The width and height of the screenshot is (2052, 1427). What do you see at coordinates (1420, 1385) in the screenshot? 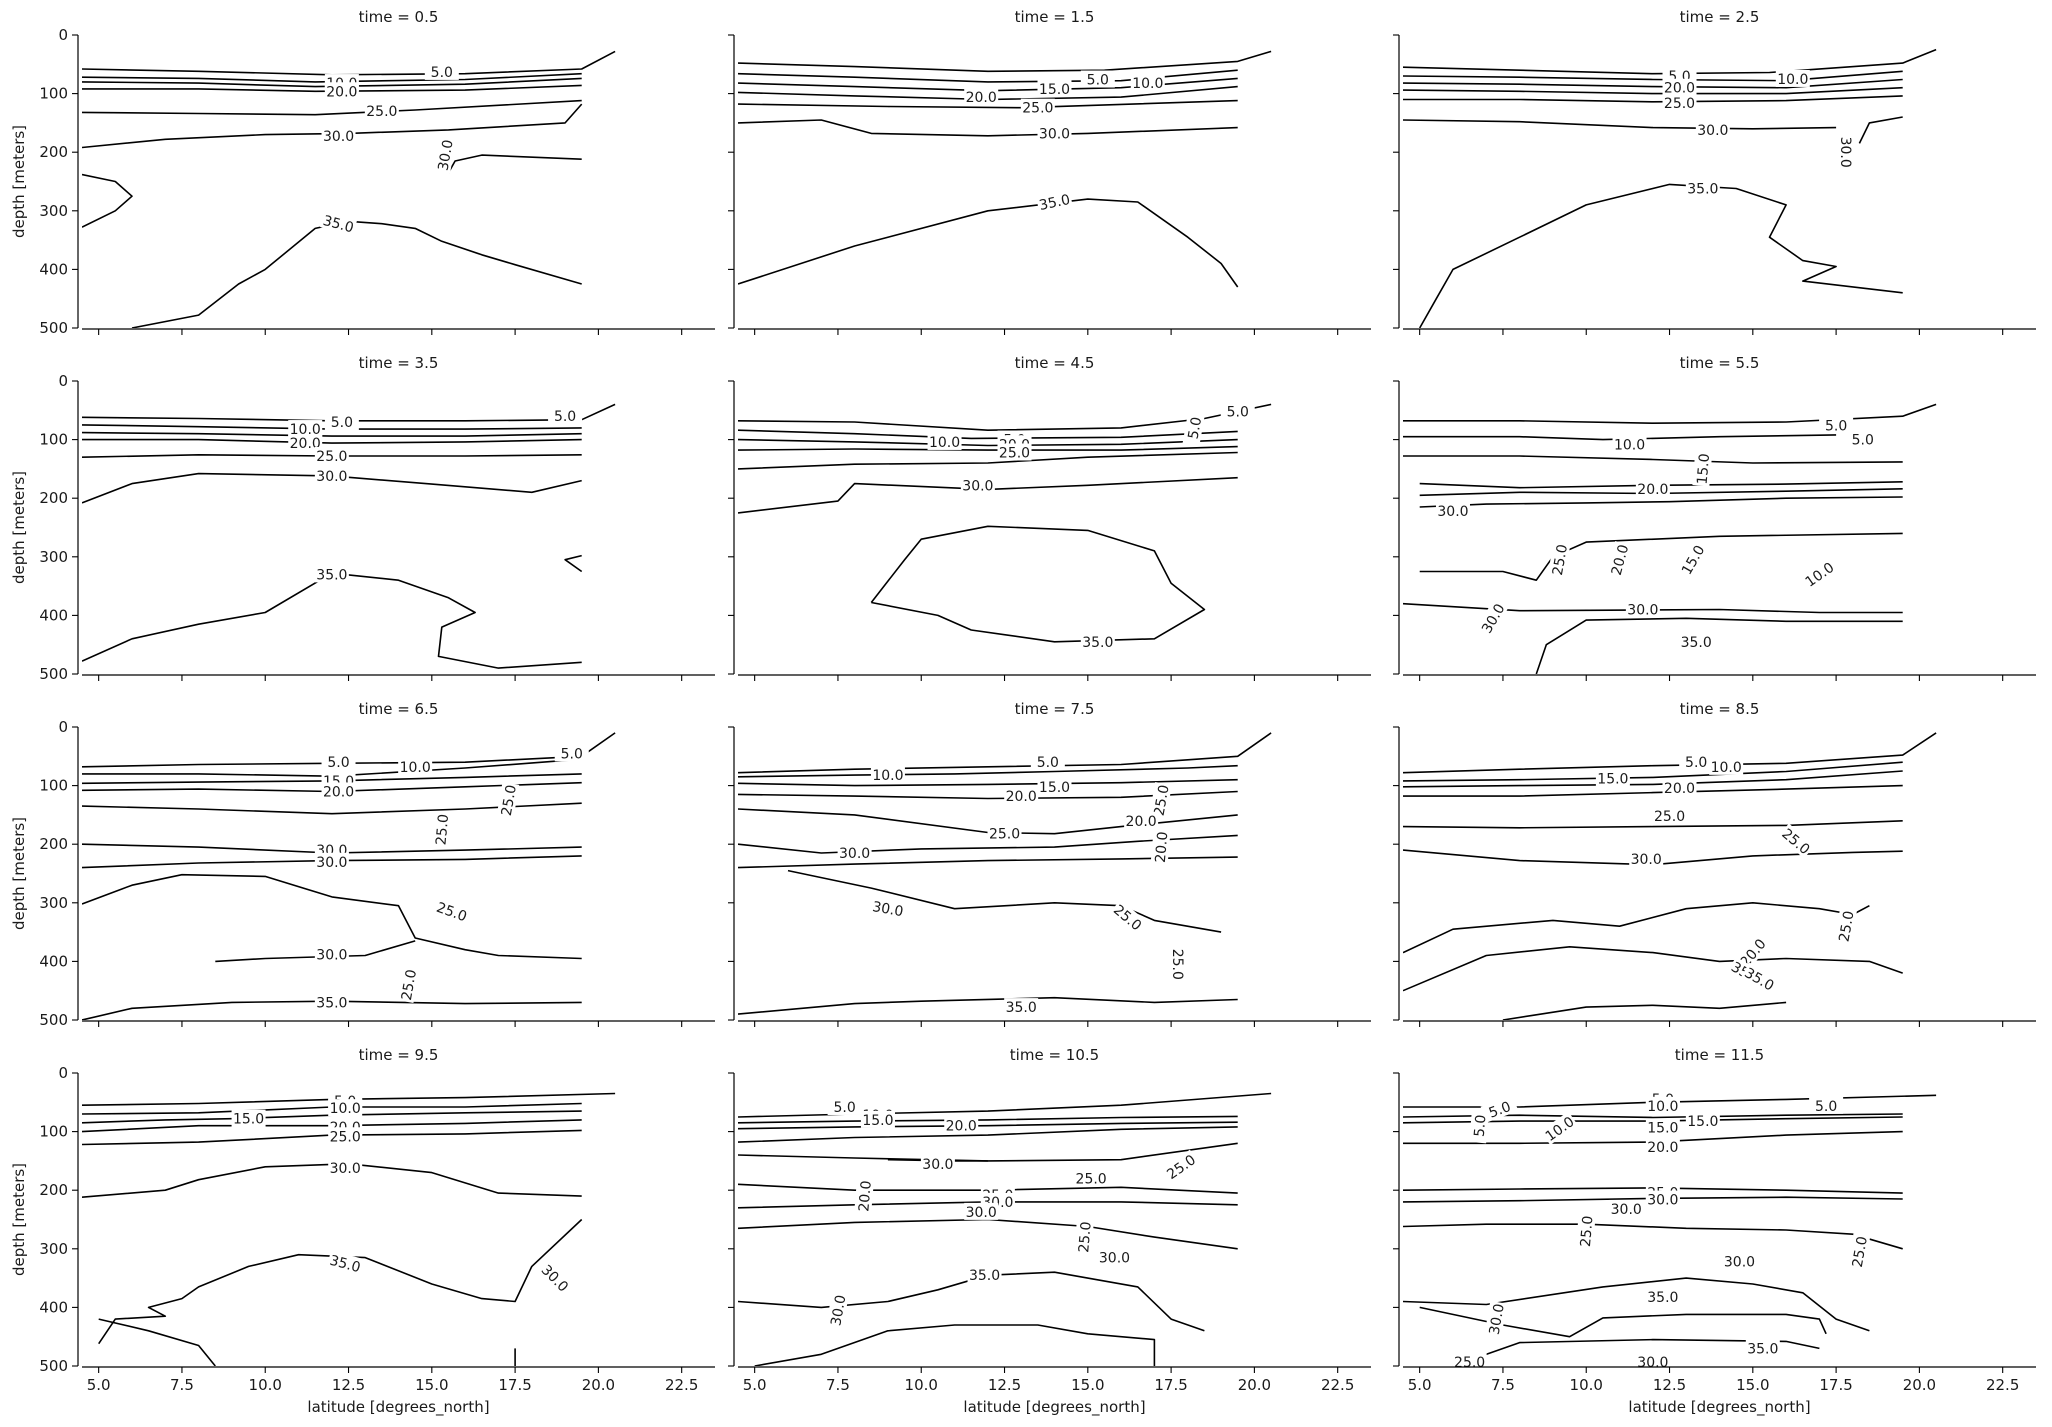
I see `x-tick-label: 5.0` at bounding box center [1420, 1385].